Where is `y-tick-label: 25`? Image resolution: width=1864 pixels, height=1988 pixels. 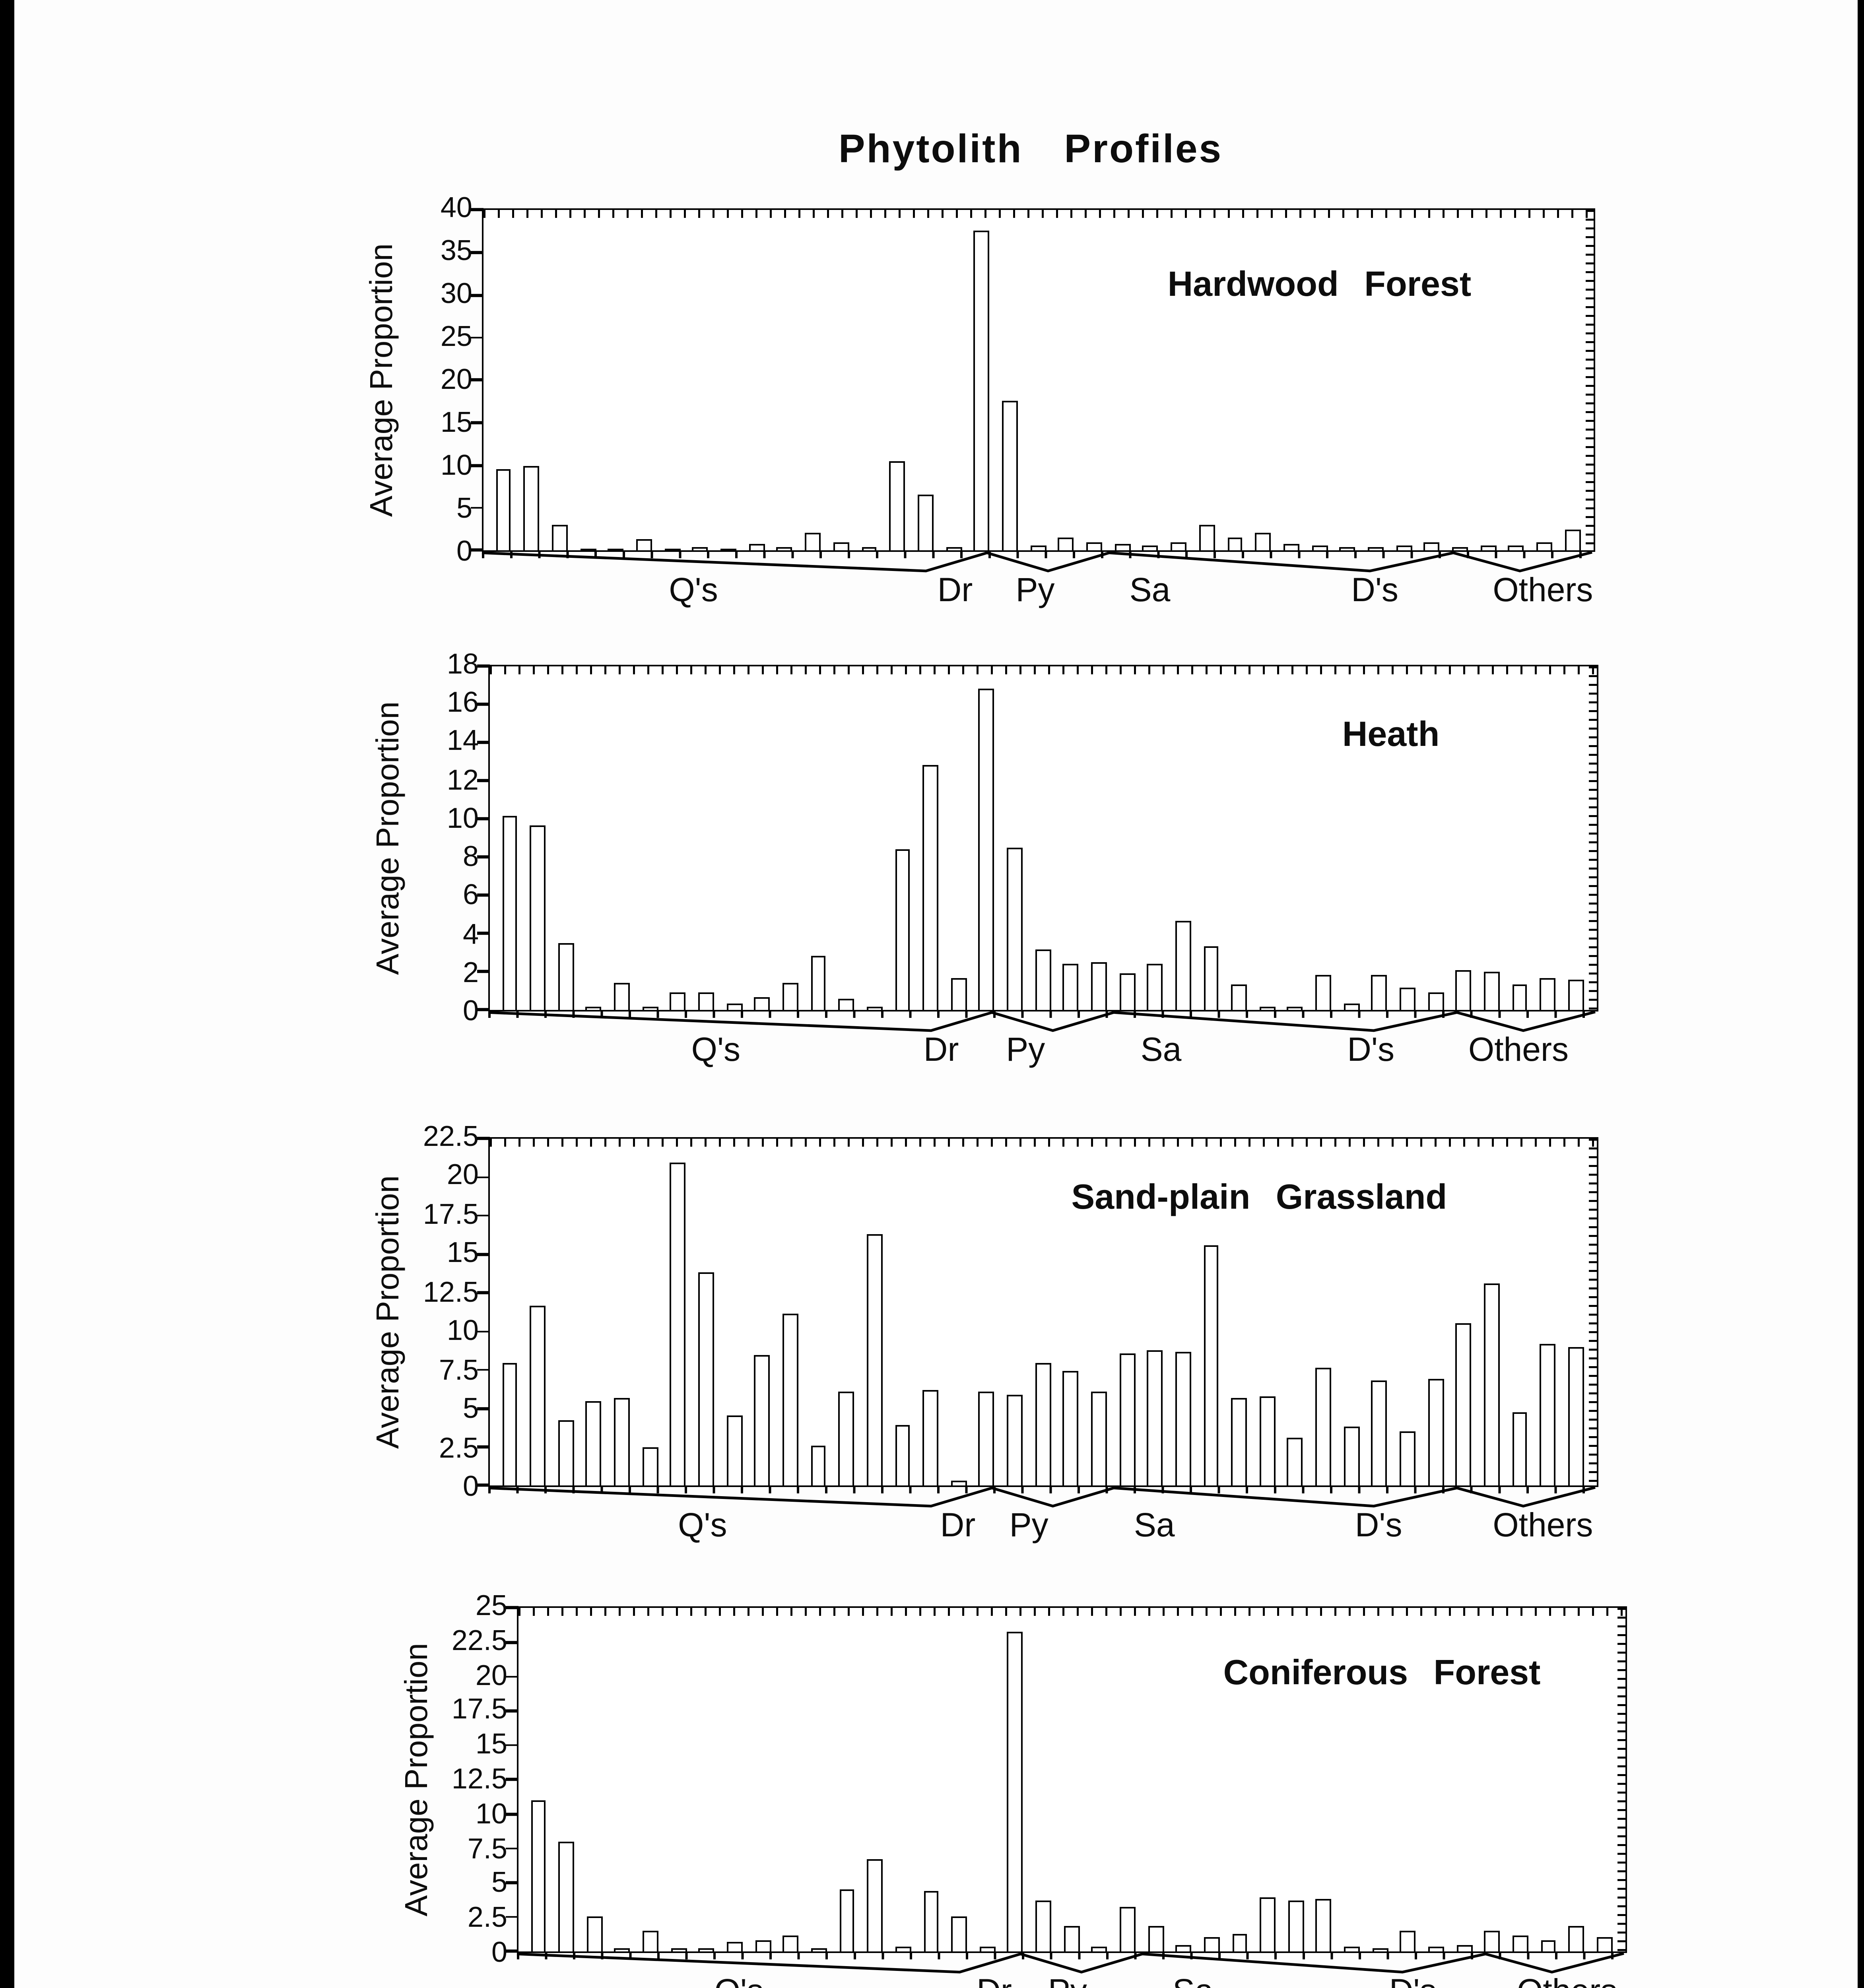
y-tick-label: 25 is located at coordinates (456, 336).